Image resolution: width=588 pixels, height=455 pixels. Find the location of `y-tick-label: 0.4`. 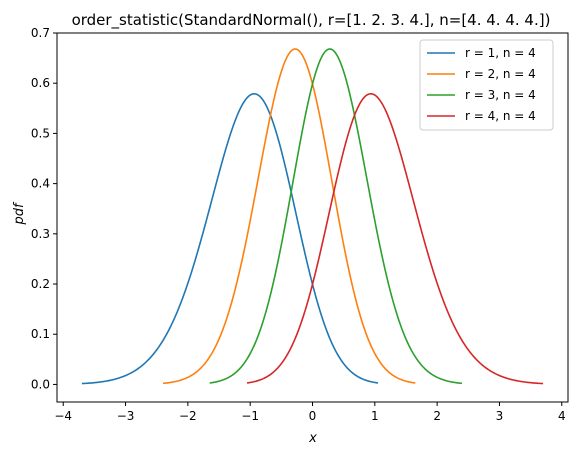

y-tick-label: 0.4 is located at coordinates (40, 184).